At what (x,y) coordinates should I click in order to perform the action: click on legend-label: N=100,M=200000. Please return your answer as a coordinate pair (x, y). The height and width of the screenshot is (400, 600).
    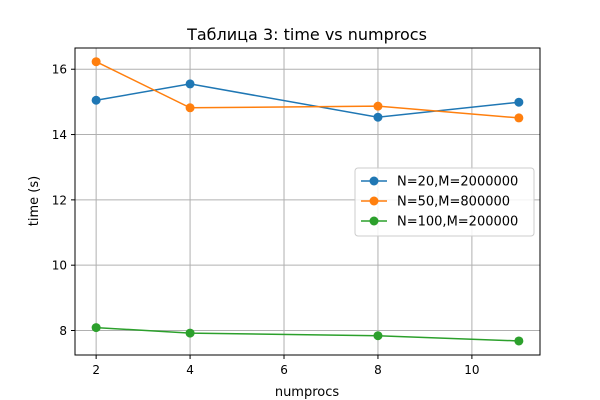
    Looking at the image, I should click on (457, 222).